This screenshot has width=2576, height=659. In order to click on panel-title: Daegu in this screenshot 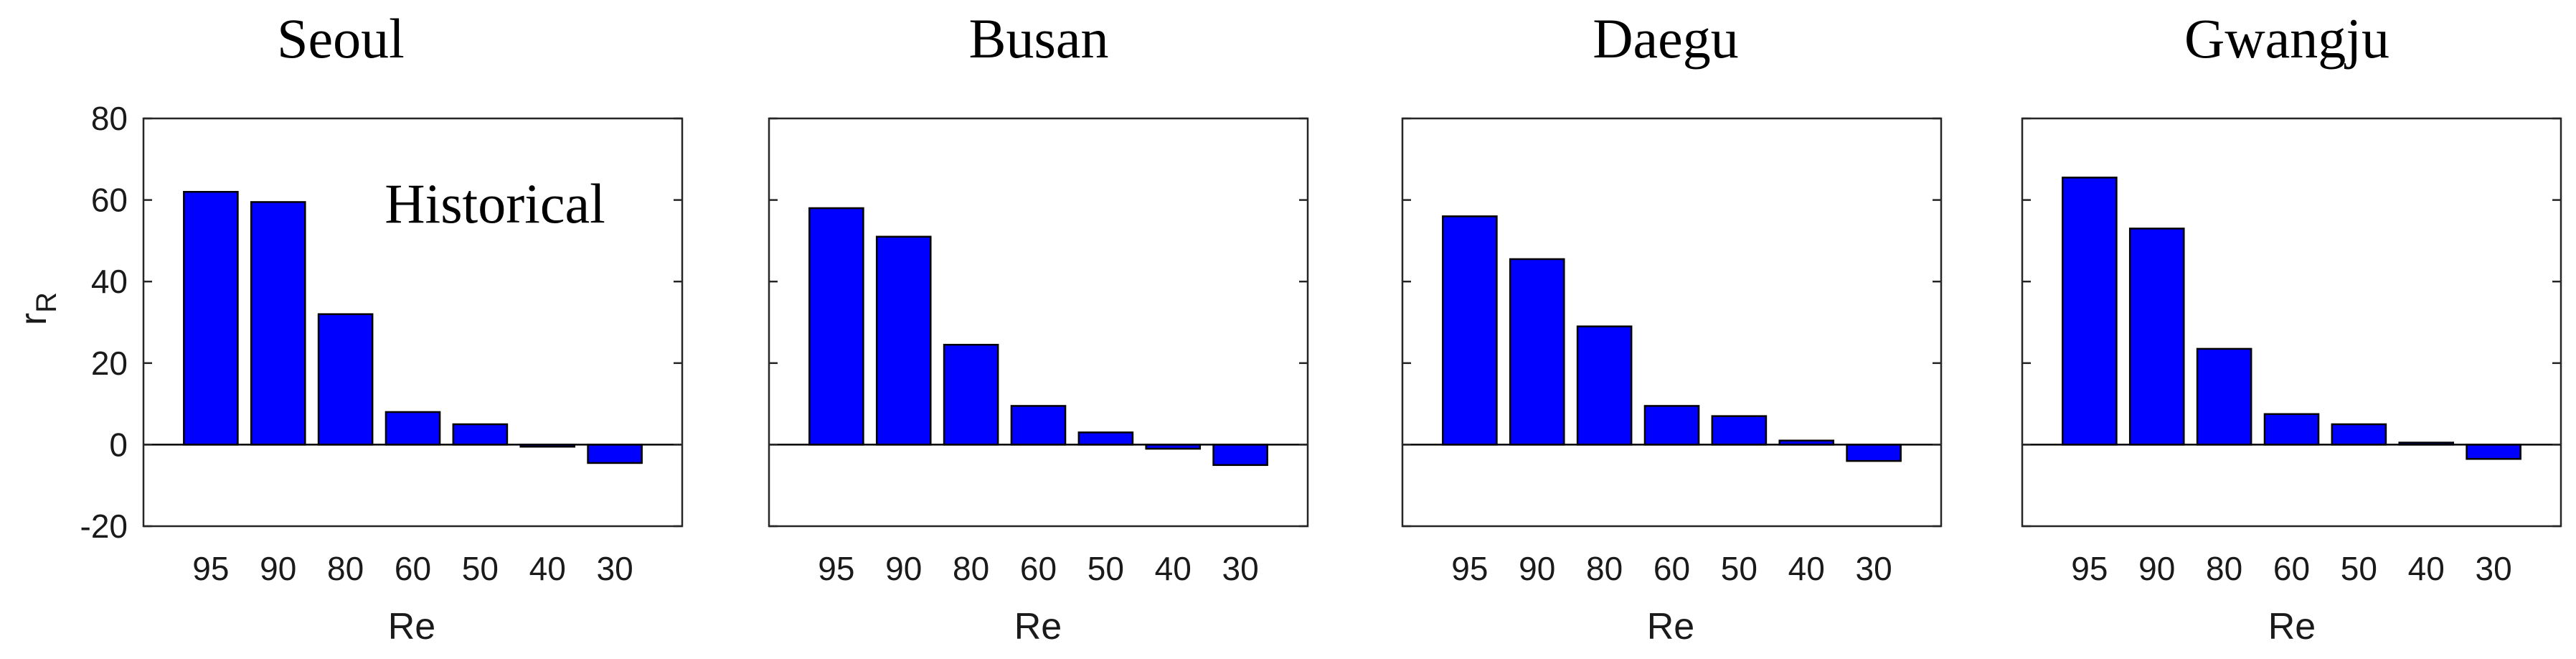, I will do `click(1666, 38)`.